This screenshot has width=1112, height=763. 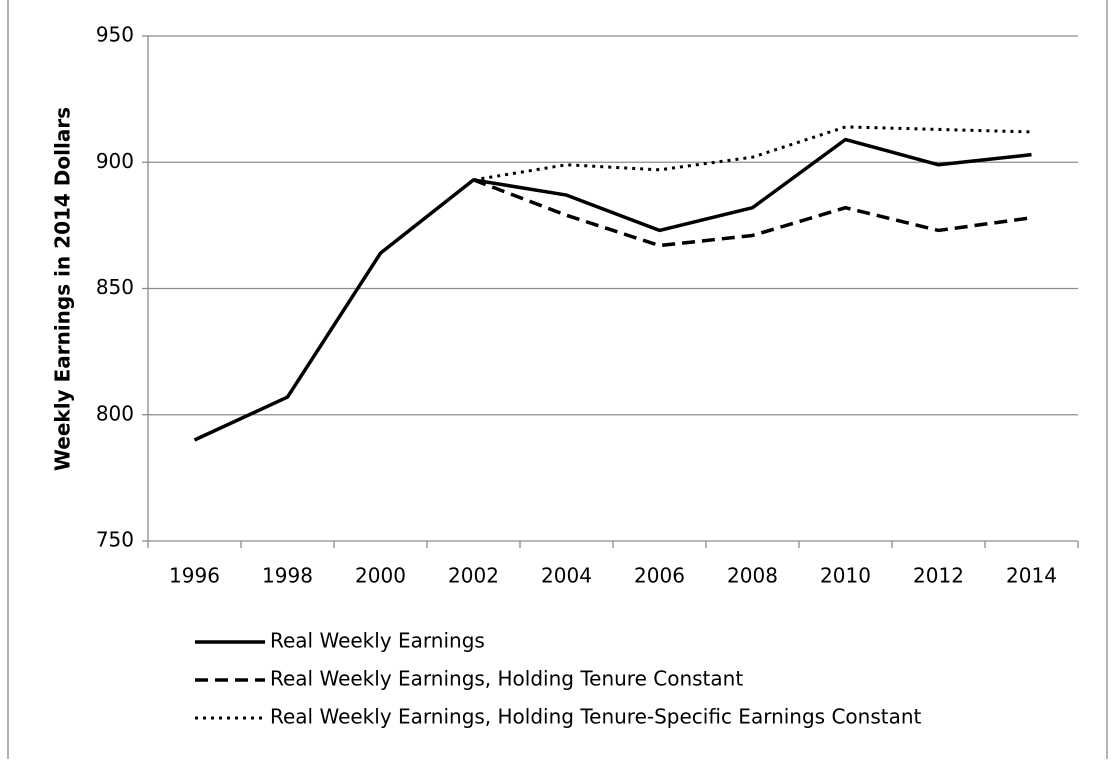 I want to click on x-tick-label: 2008, so click(x=752, y=576).